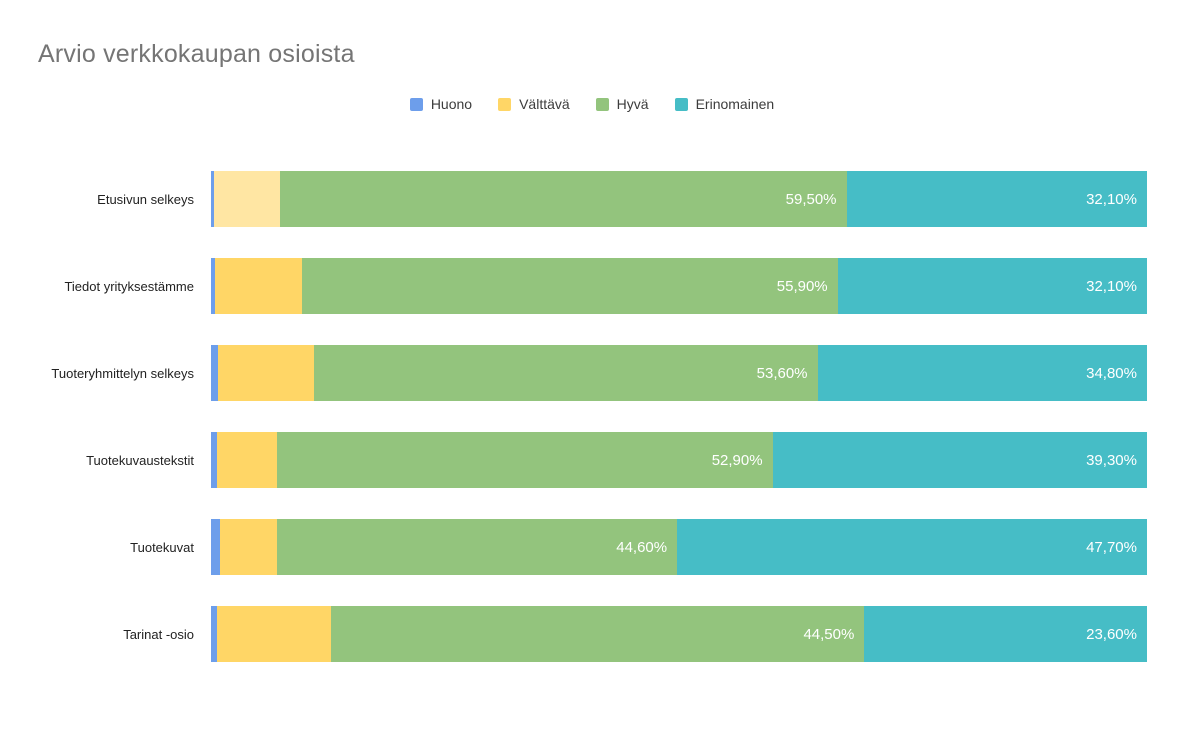  I want to click on bar-segment-hyv-: 44,60%, so click(477, 547).